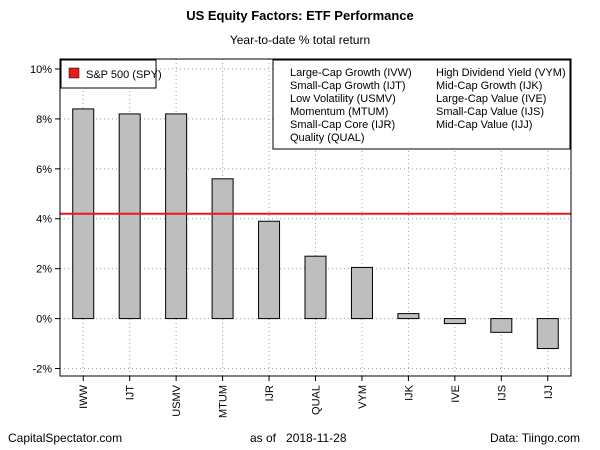  I want to click on x-tick-label: IJS, so click(502, 393).